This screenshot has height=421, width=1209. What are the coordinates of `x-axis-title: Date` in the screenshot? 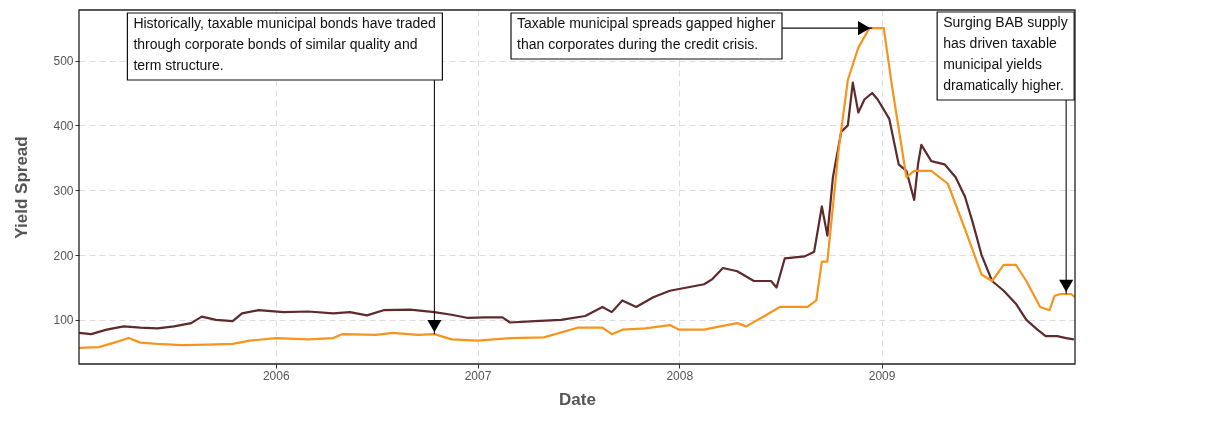 It's located at (577, 399).